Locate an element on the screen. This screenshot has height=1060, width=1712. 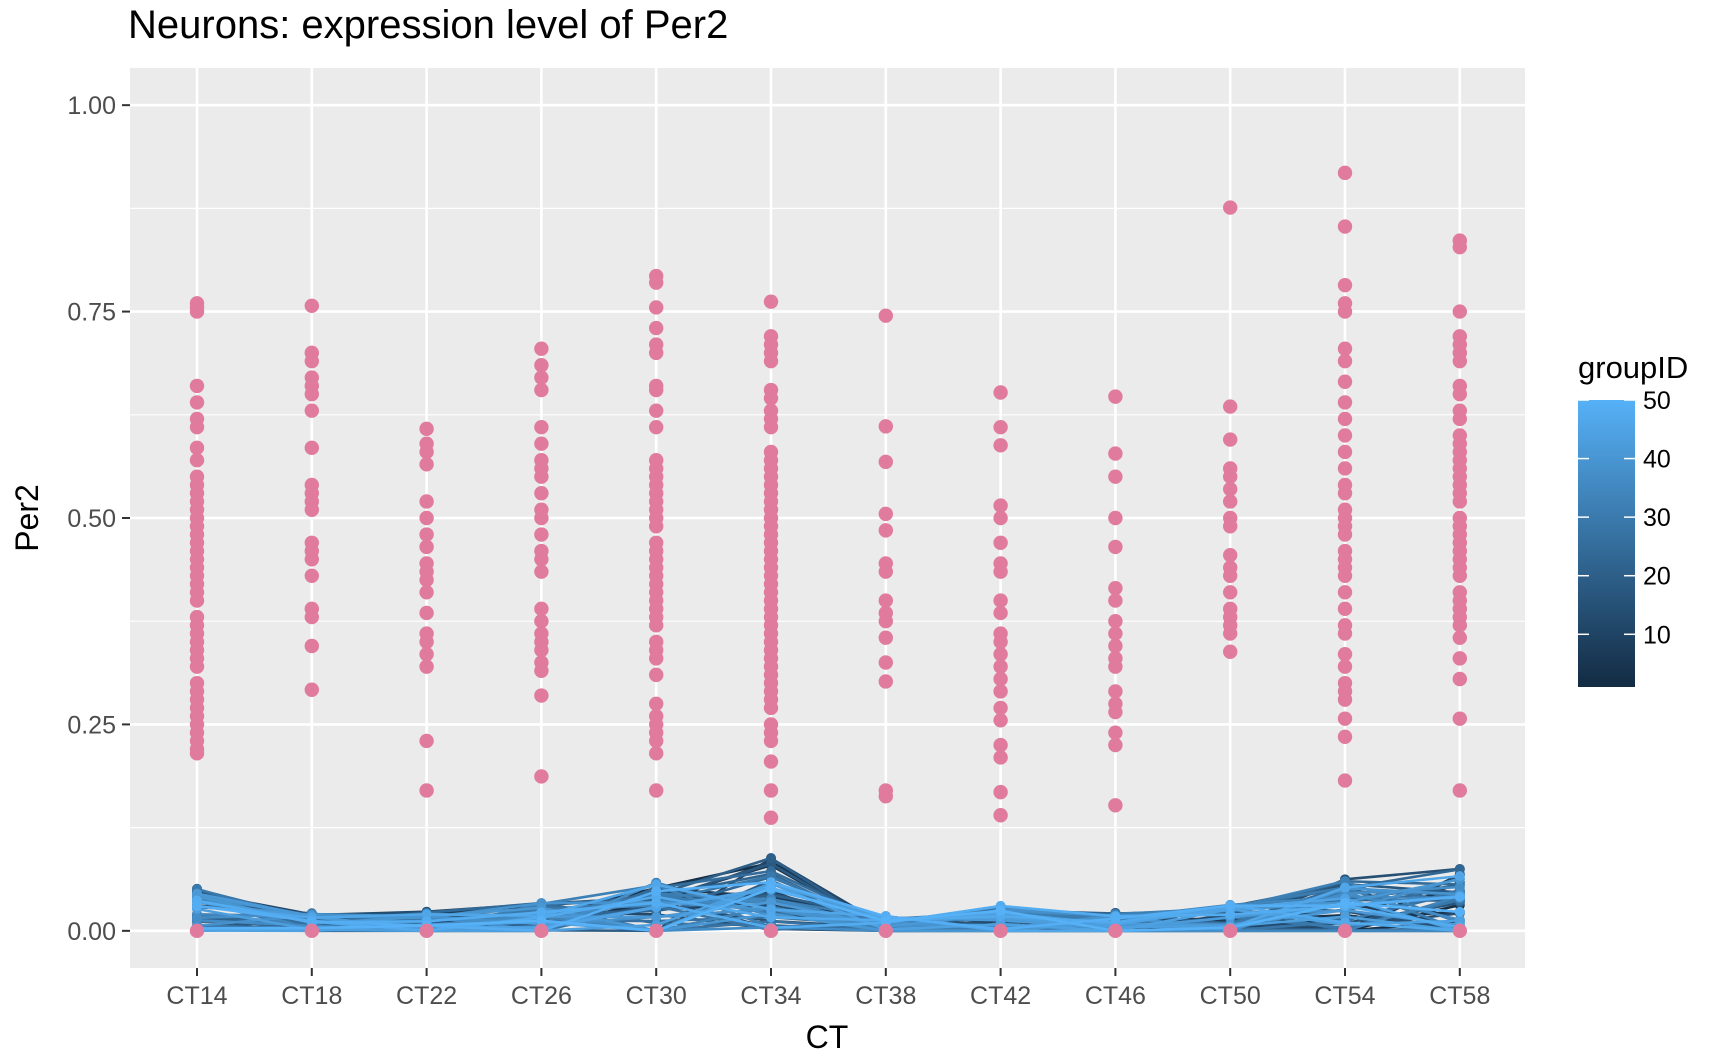
group-line is located at coordinates (828, 903).